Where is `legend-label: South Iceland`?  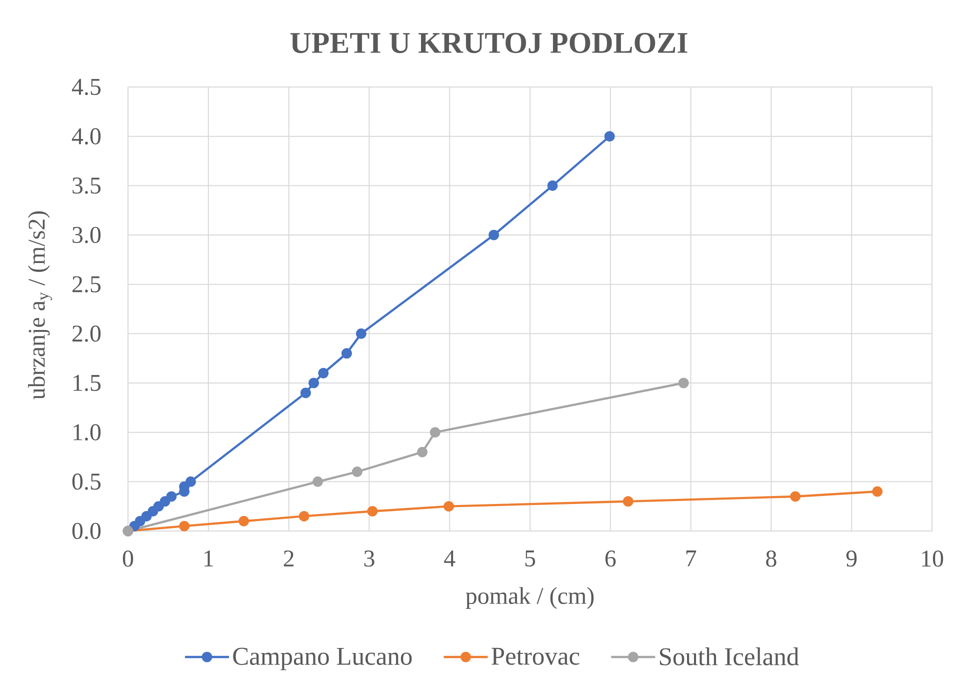
legend-label: South Iceland is located at coordinates (729, 656).